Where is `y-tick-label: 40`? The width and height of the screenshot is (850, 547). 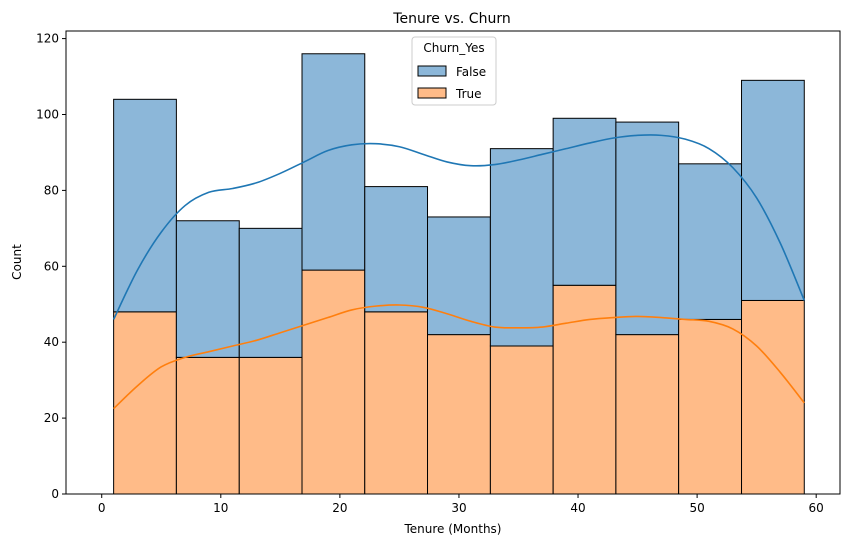 y-tick-label: 40 is located at coordinates (51, 342).